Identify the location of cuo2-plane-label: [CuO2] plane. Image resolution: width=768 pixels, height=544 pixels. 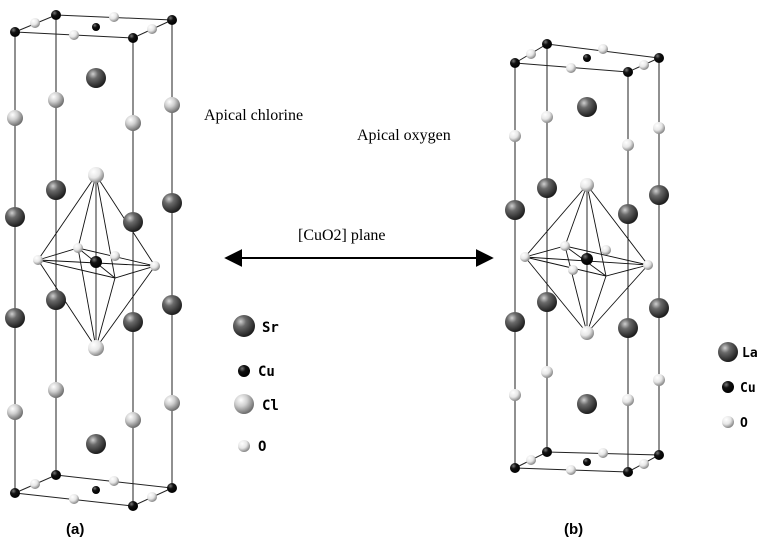
(342, 235).